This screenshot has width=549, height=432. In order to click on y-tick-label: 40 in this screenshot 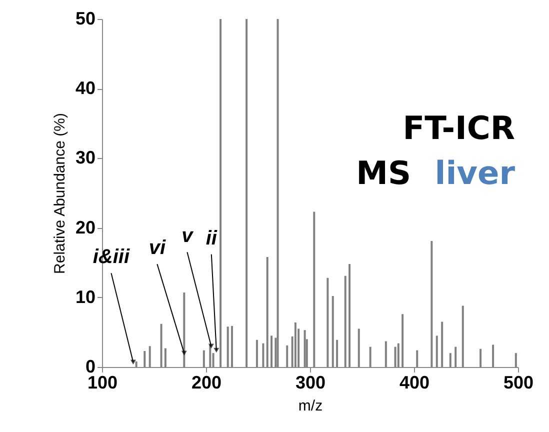, I will do `click(85, 88)`.